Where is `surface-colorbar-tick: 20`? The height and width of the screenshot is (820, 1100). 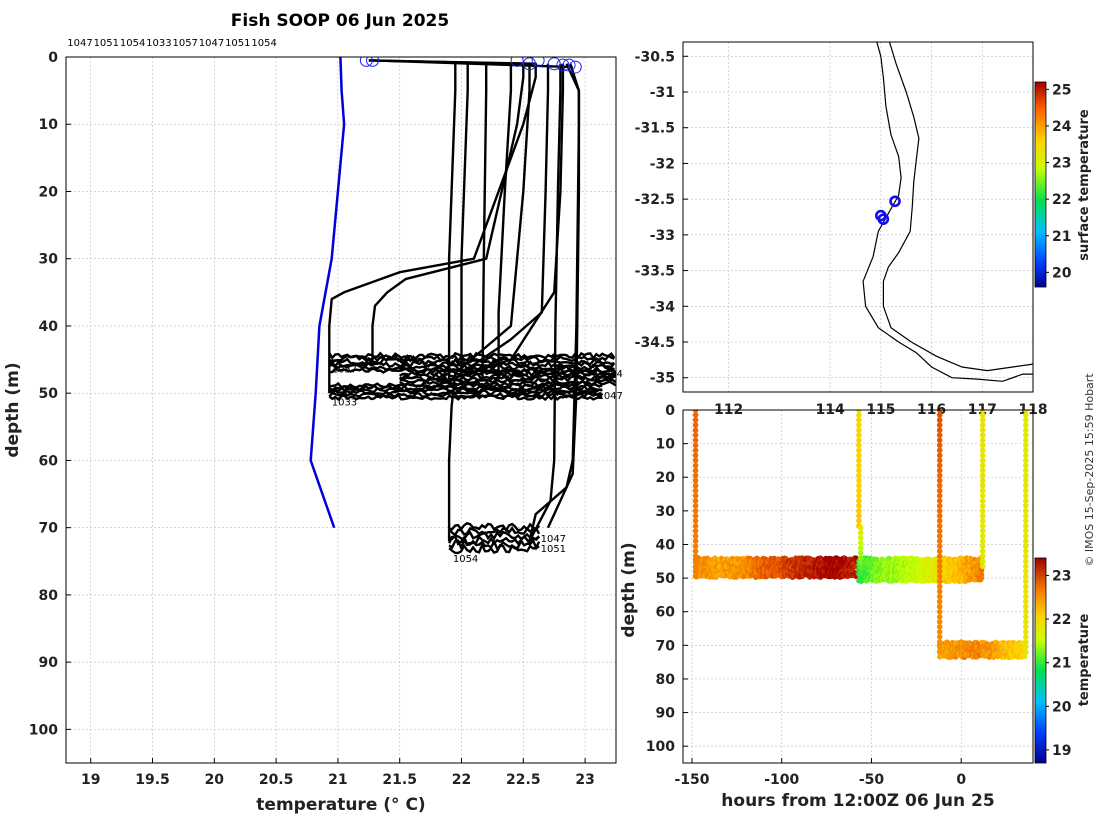
surface-colorbar-tick: 20 is located at coordinates (1062, 273).